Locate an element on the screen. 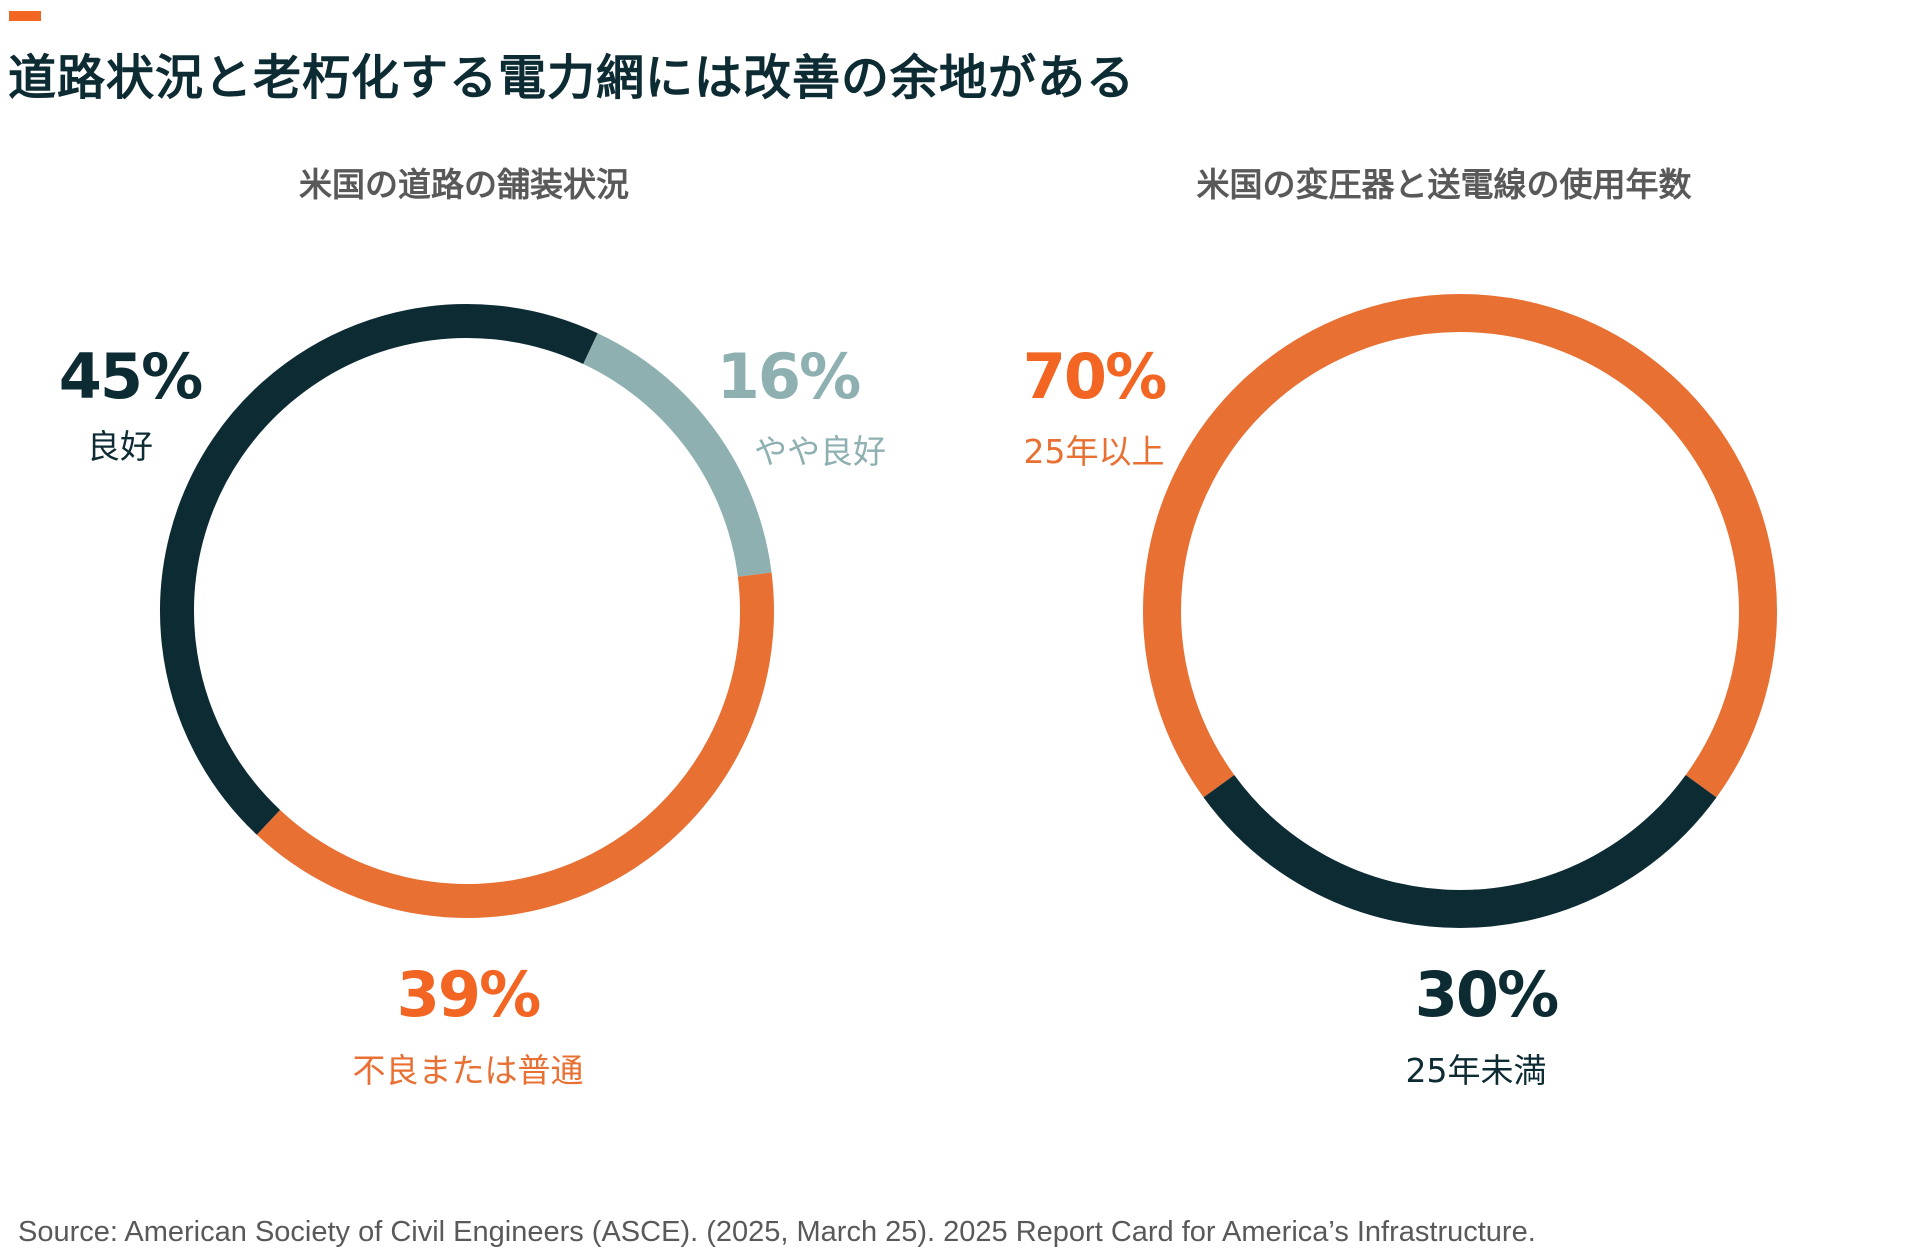  slice-value-over-25: 70% is located at coordinates (1094, 376).